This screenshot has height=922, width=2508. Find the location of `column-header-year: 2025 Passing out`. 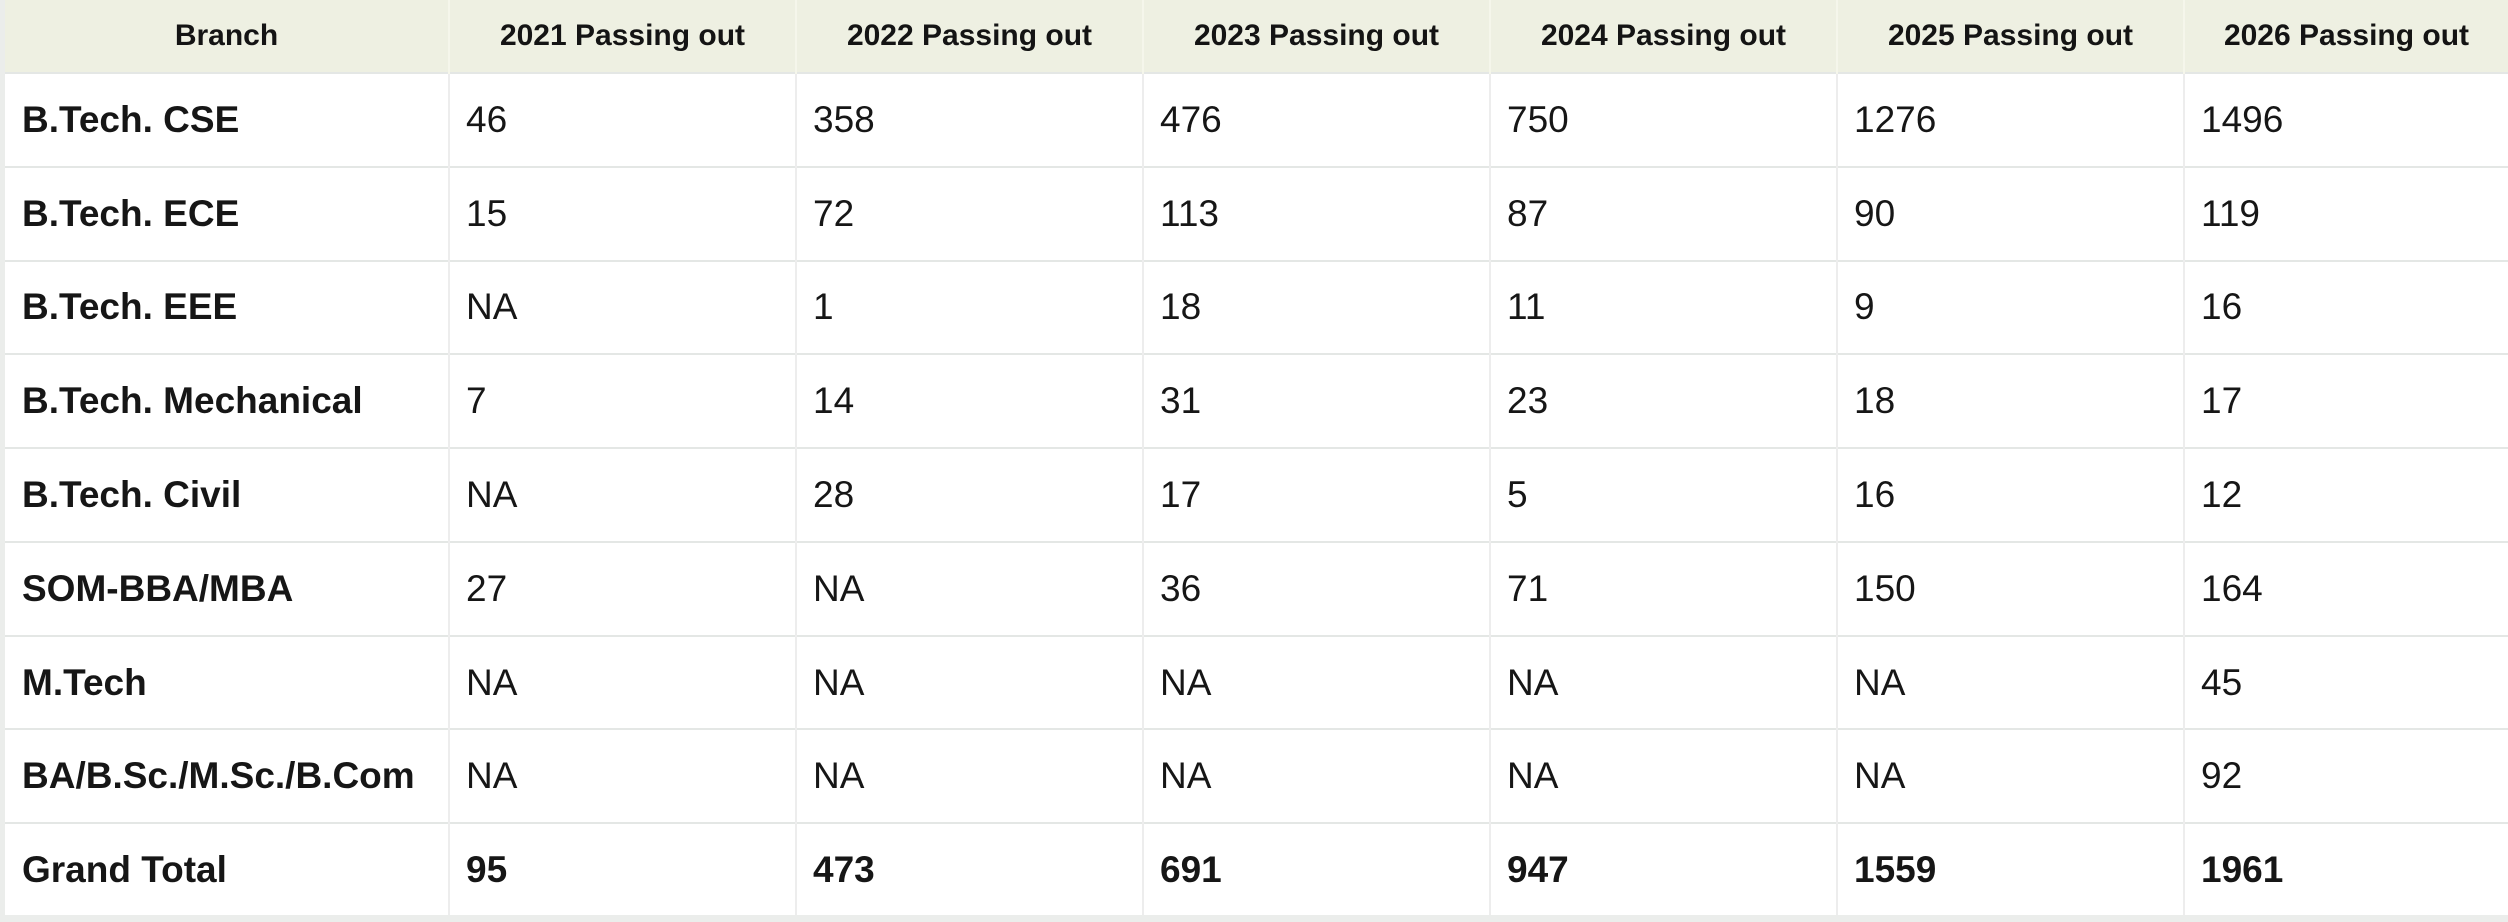

column-header-year: 2025 Passing out is located at coordinates (2010, 36).